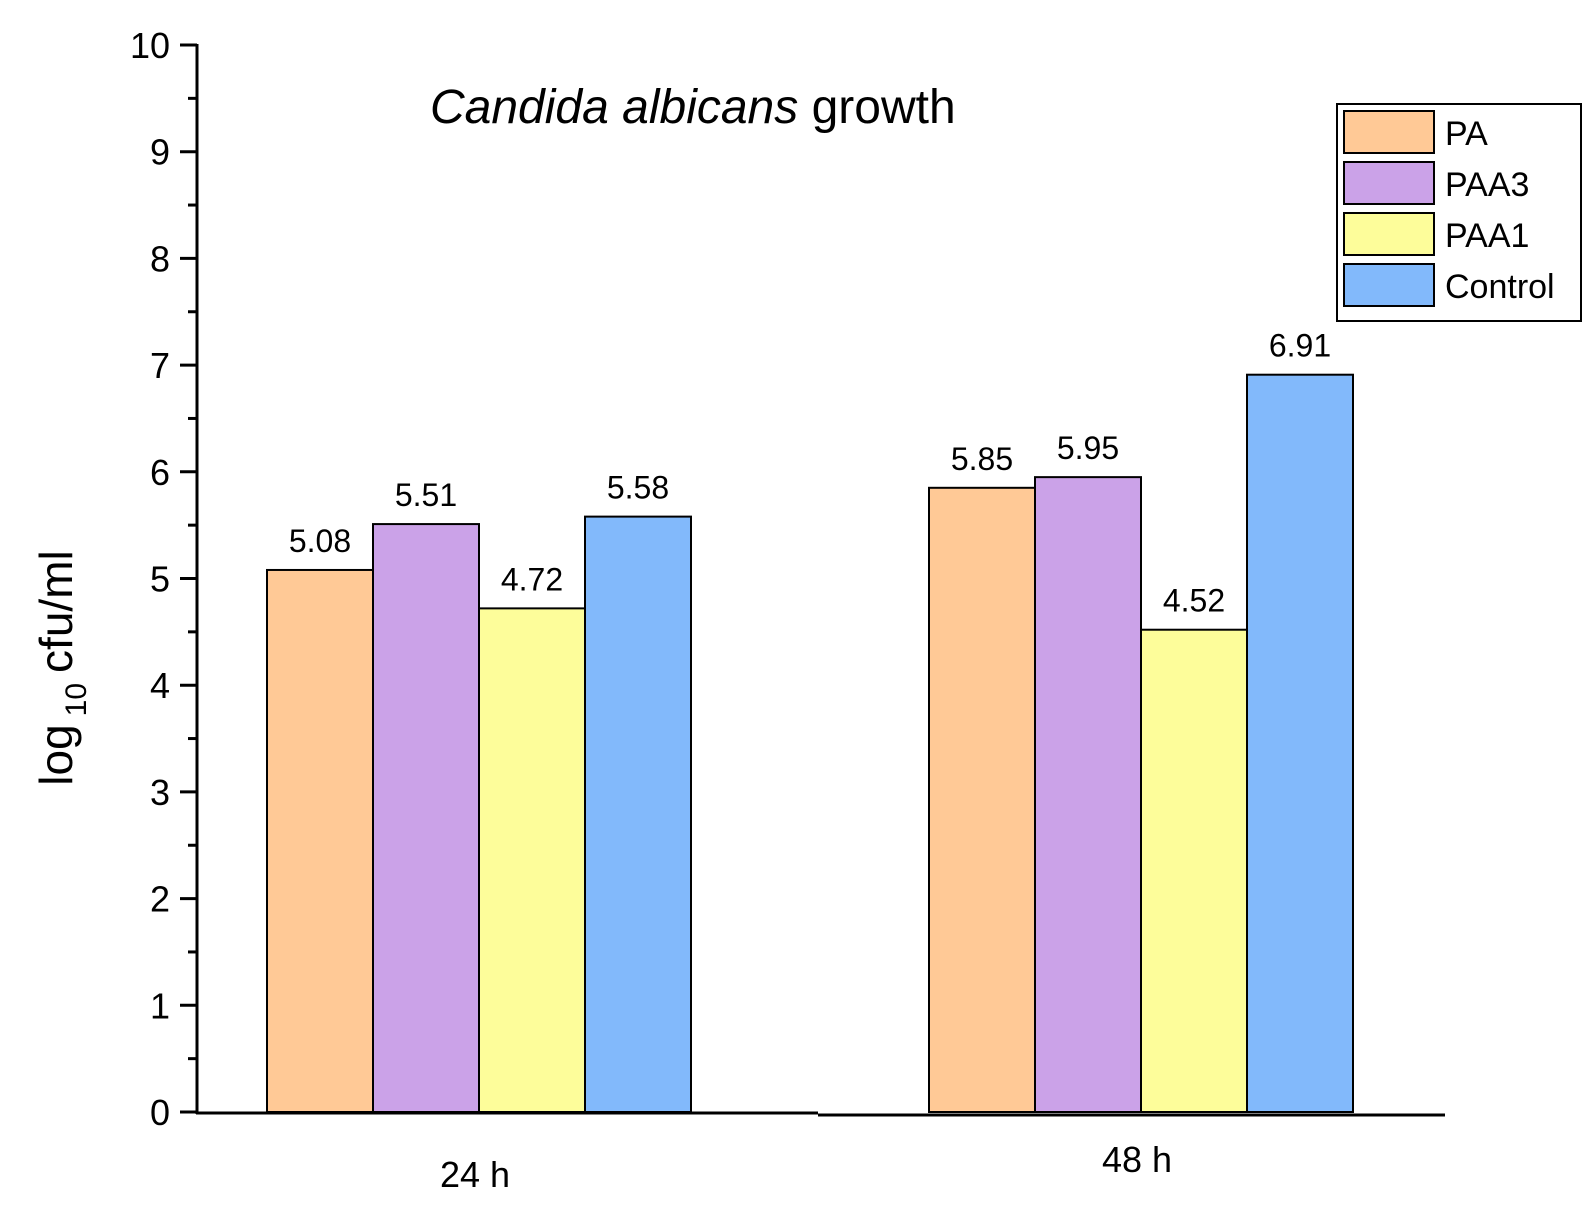 The height and width of the screenshot is (1205, 1596). Describe the element at coordinates (475, 1174) in the screenshot. I see `x-category-label: 24 h` at that location.